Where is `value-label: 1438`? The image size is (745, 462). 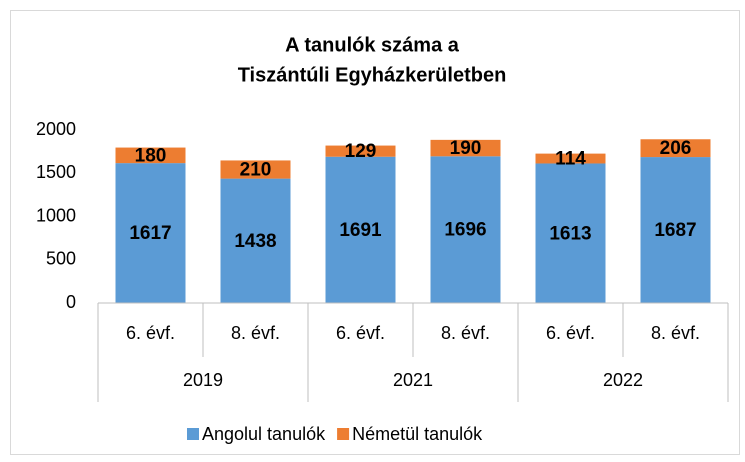
value-label: 1438 is located at coordinates (255, 241).